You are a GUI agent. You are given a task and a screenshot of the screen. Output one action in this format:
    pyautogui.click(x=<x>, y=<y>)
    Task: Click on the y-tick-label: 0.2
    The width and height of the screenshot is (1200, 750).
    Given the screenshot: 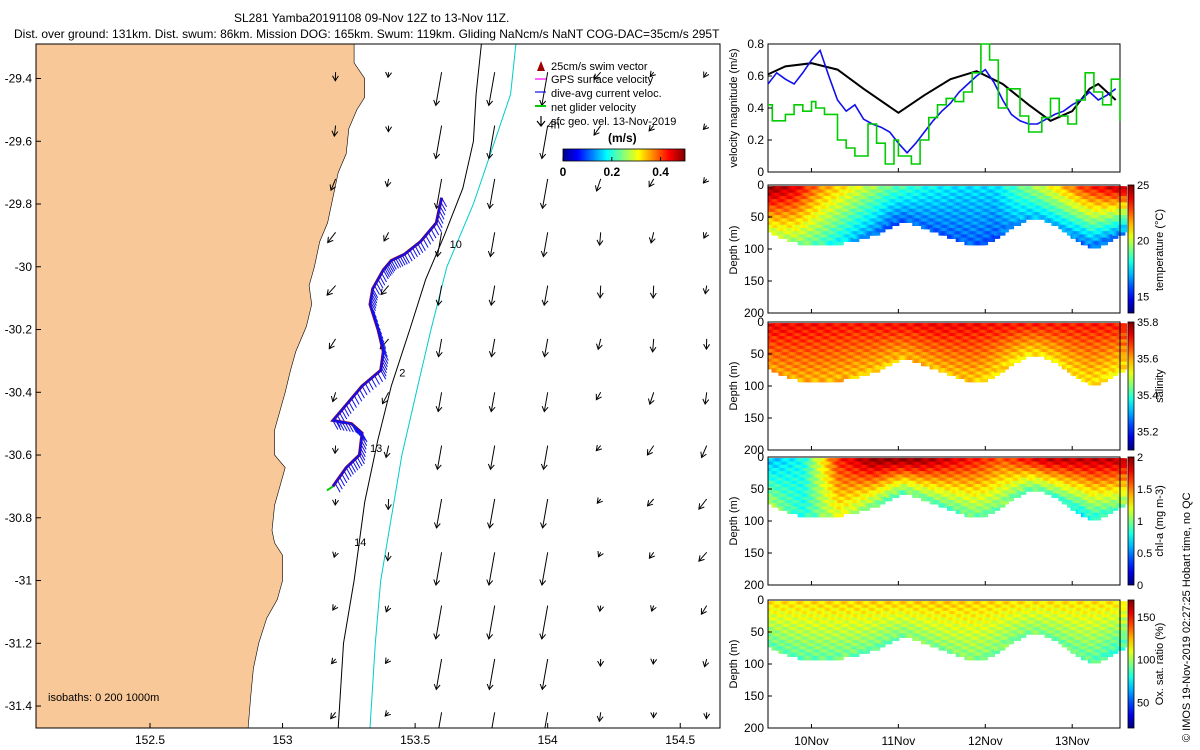 What is the action you would take?
    pyautogui.click(x=755, y=140)
    